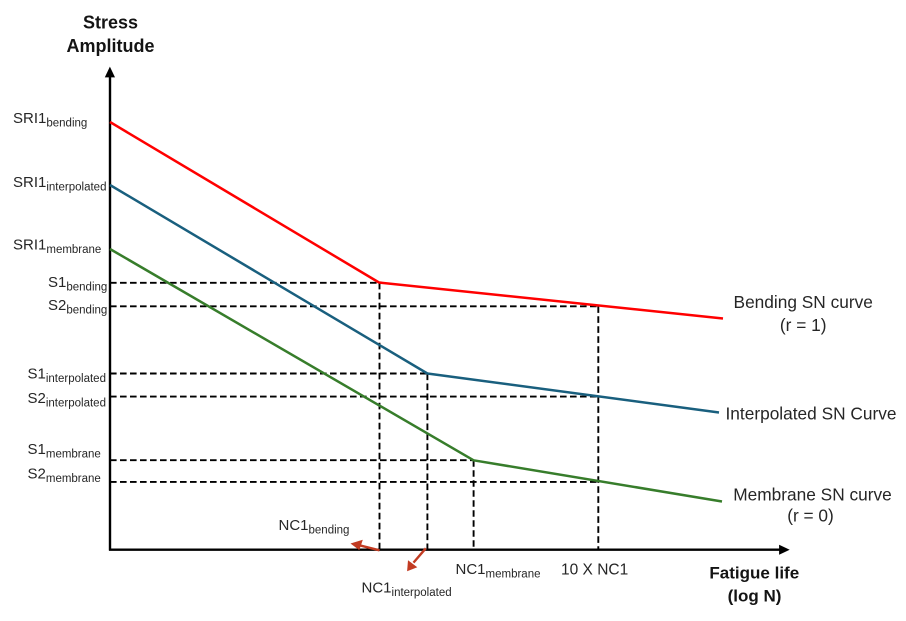  Describe the element at coordinates (77, 284) in the screenshot. I see `svg-text: S1bending` at that location.